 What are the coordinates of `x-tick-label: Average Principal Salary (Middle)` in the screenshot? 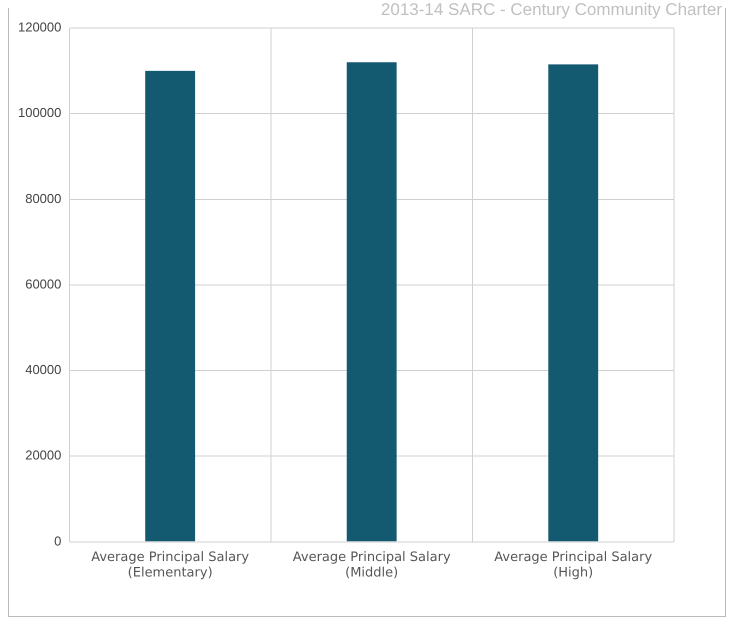 It's located at (371, 565).